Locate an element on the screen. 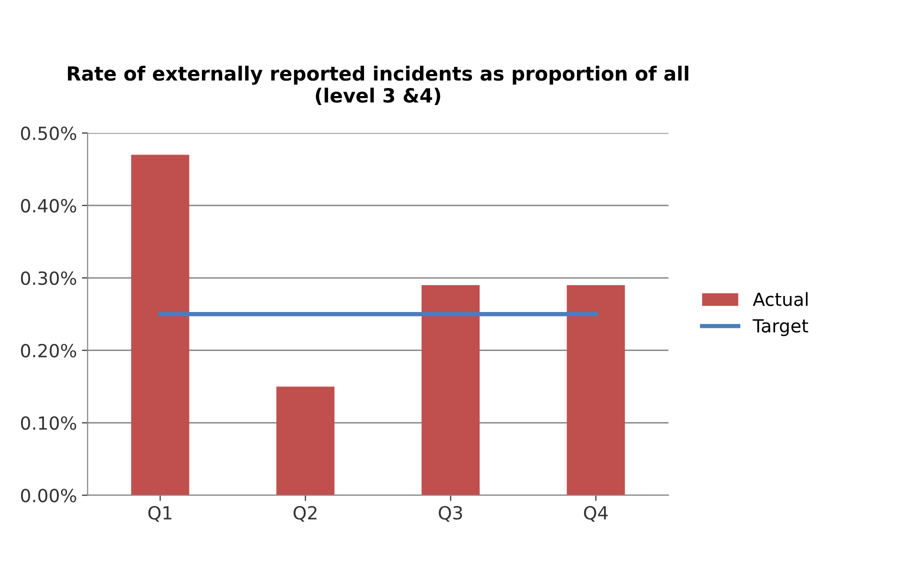 The width and height of the screenshot is (922, 566). y-tick-label: 0.50% is located at coordinates (48, 133).